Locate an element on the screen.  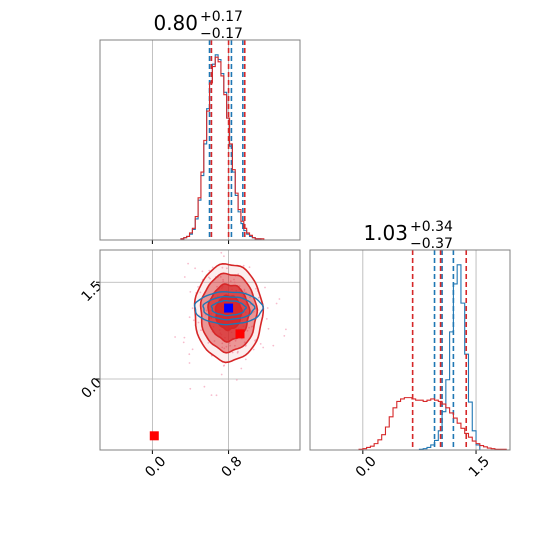
joint-frame is located at coordinates (200, 350).